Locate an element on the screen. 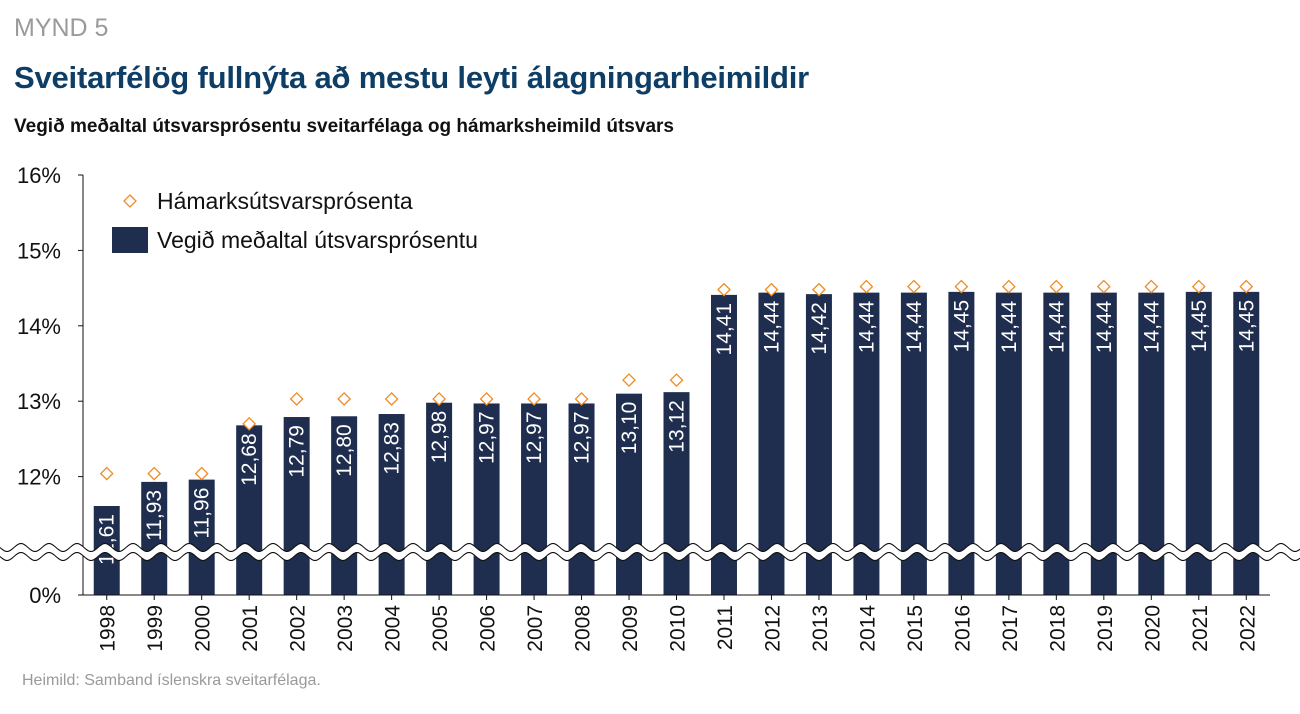  x-tick-2008: 2008 is located at coordinates (583, 628).